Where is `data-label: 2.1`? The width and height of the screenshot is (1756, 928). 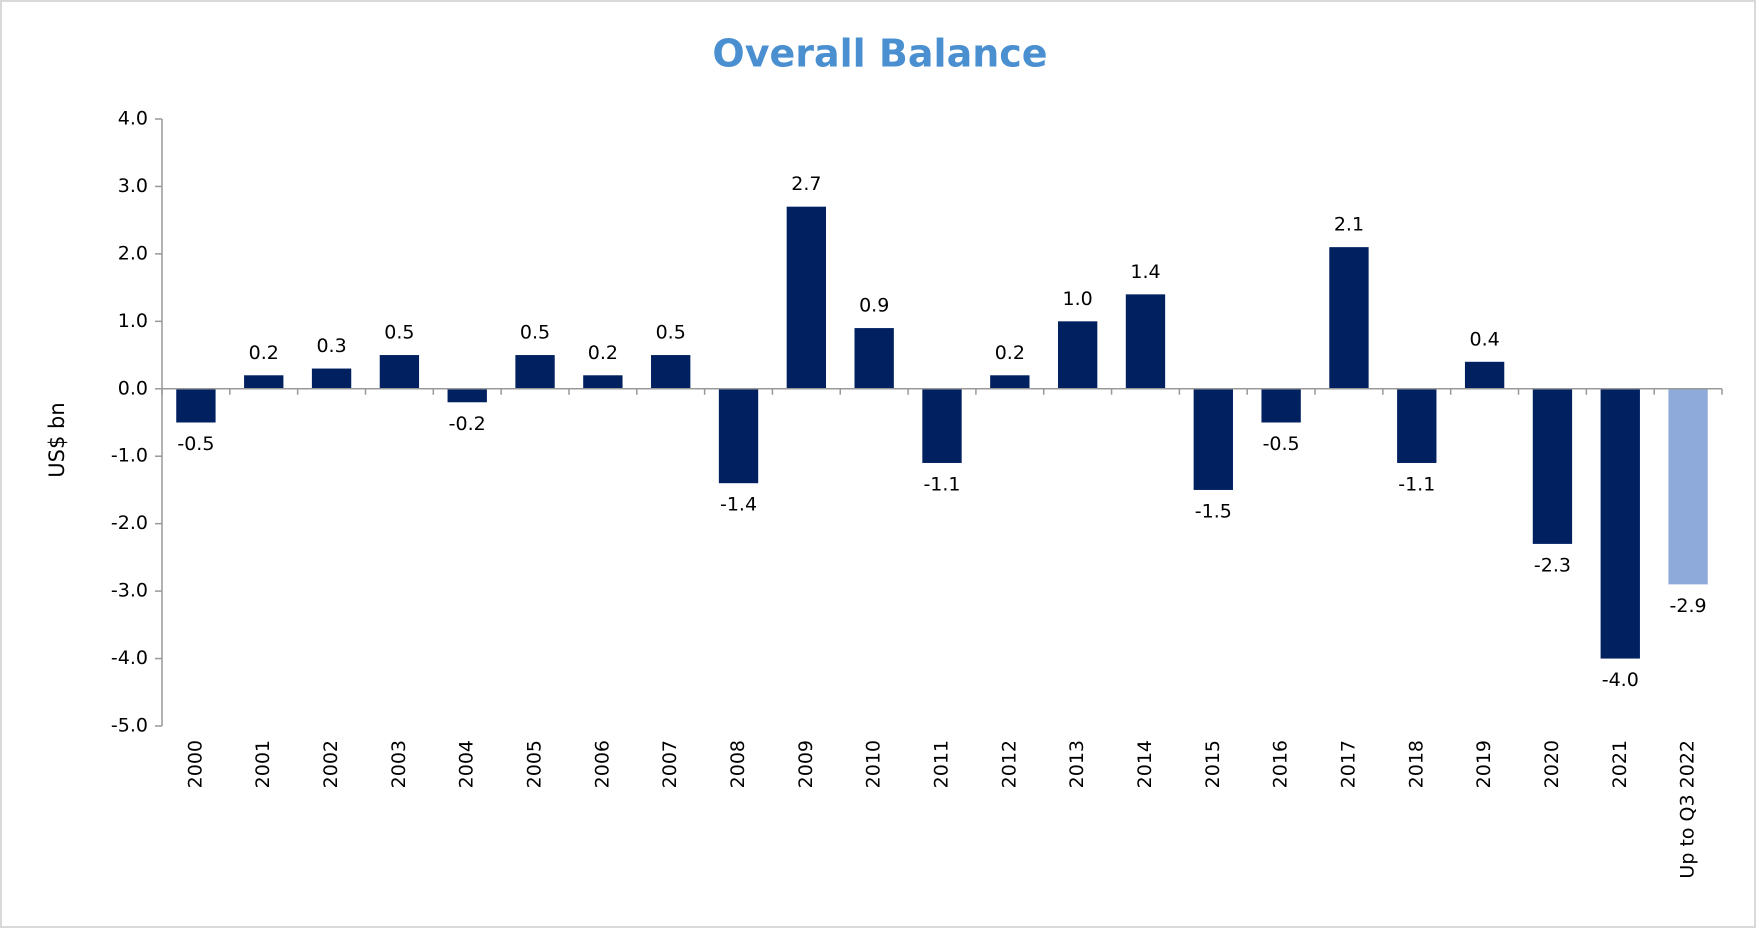 data-label: 2.1 is located at coordinates (1349, 225).